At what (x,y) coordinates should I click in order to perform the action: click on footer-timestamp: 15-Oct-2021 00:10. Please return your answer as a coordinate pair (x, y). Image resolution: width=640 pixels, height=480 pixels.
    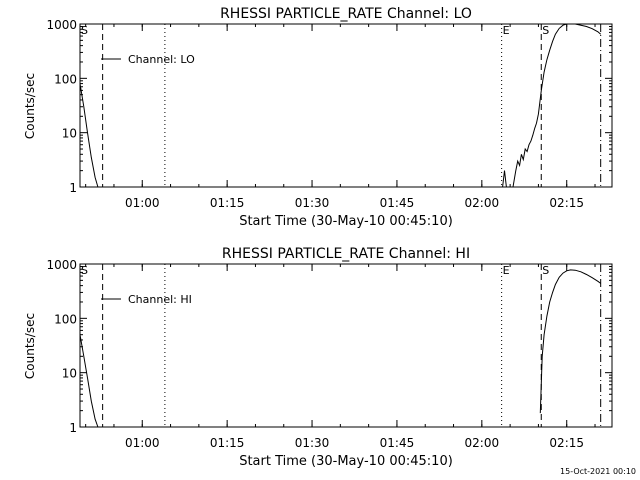
    Looking at the image, I should click on (598, 471).